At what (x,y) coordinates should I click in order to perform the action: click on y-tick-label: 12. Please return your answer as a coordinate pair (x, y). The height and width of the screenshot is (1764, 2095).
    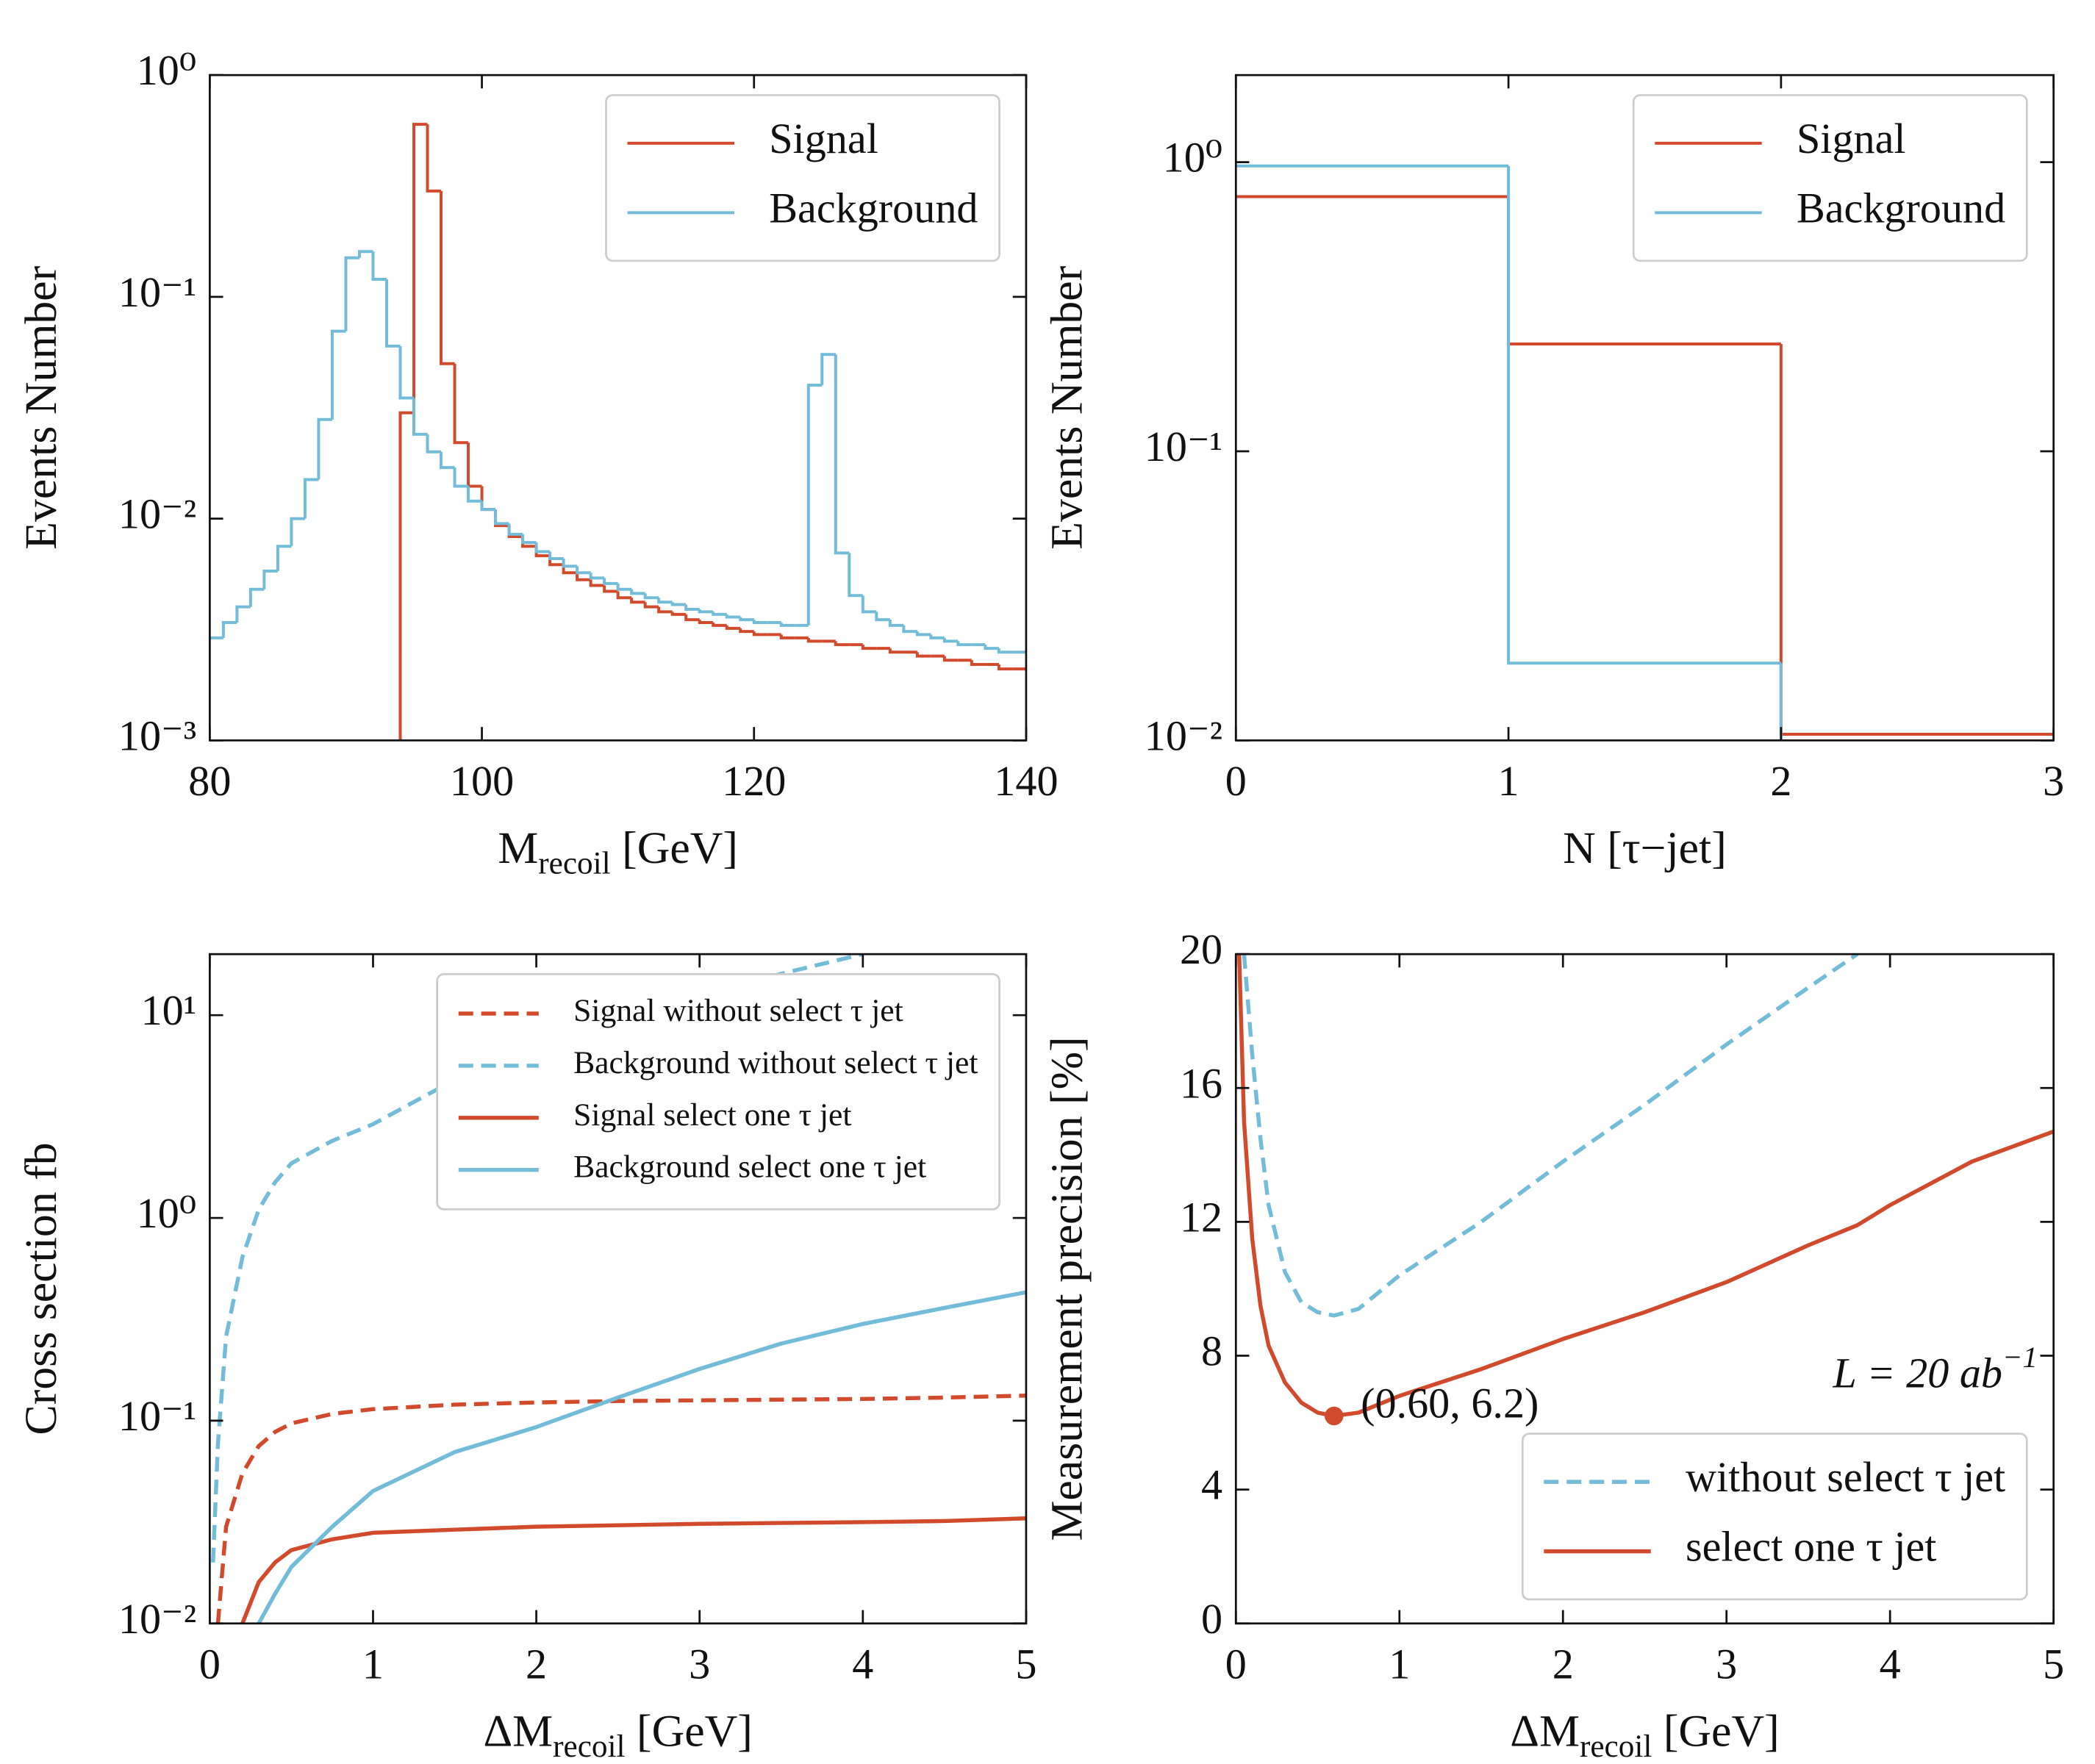
    Looking at the image, I should click on (1201, 1217).